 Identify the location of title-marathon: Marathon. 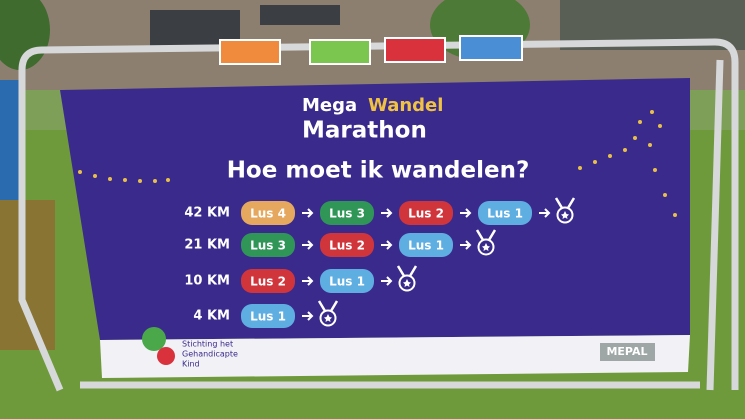
(364, 131).